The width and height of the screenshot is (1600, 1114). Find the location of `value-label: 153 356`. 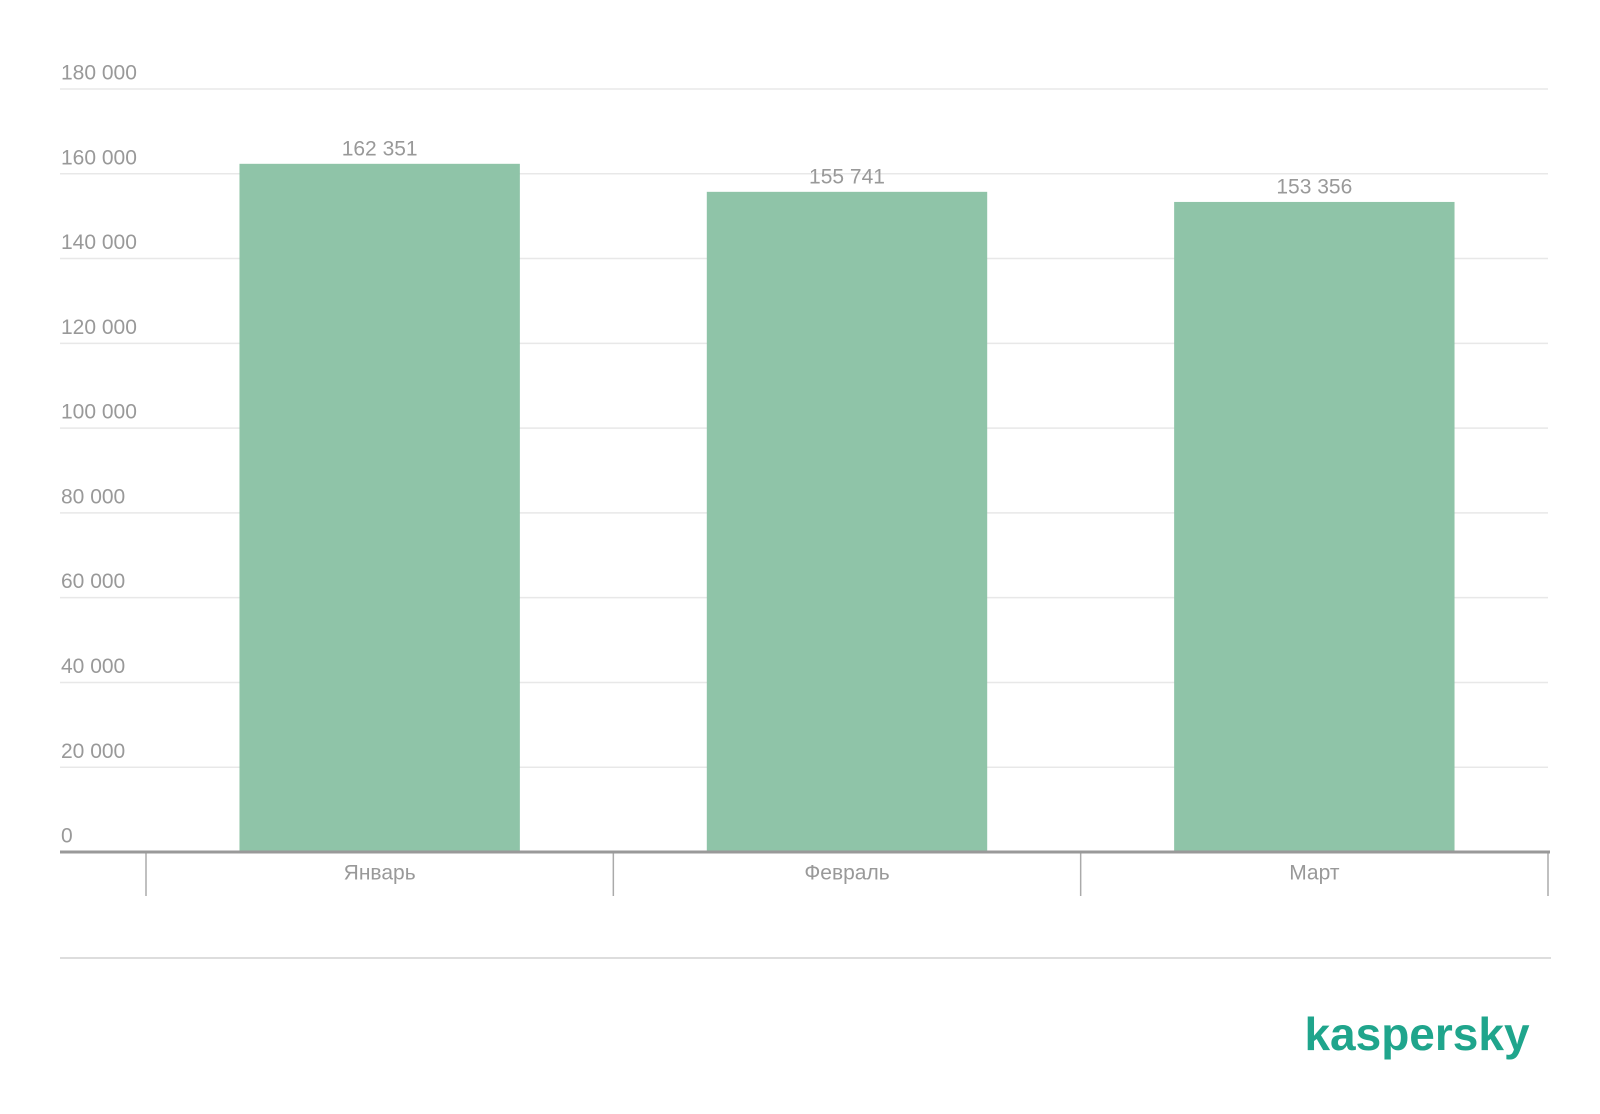

value-label: 153 356 is located at coordinates (1314, 186).